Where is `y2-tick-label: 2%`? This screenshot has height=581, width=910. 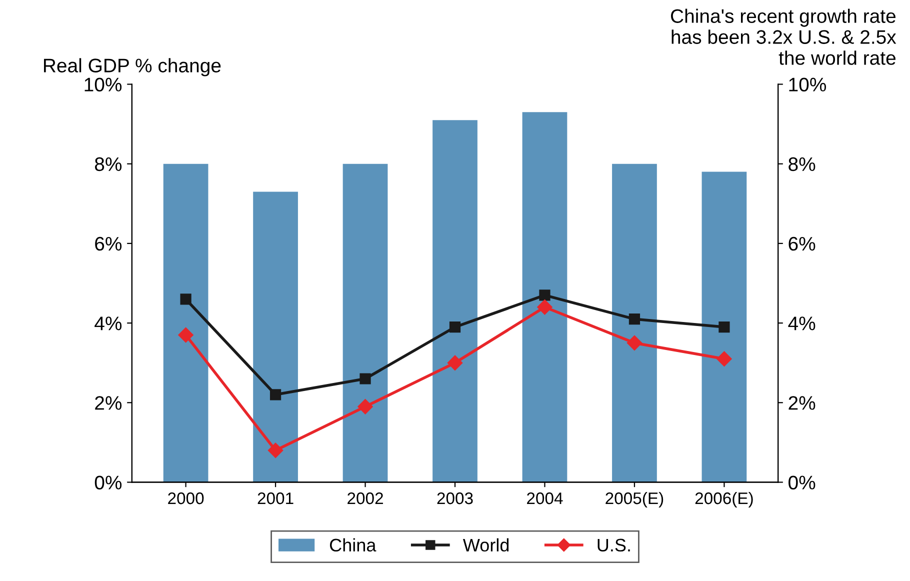 y2-tick-label: 2% is located at coordinates (802, 403).